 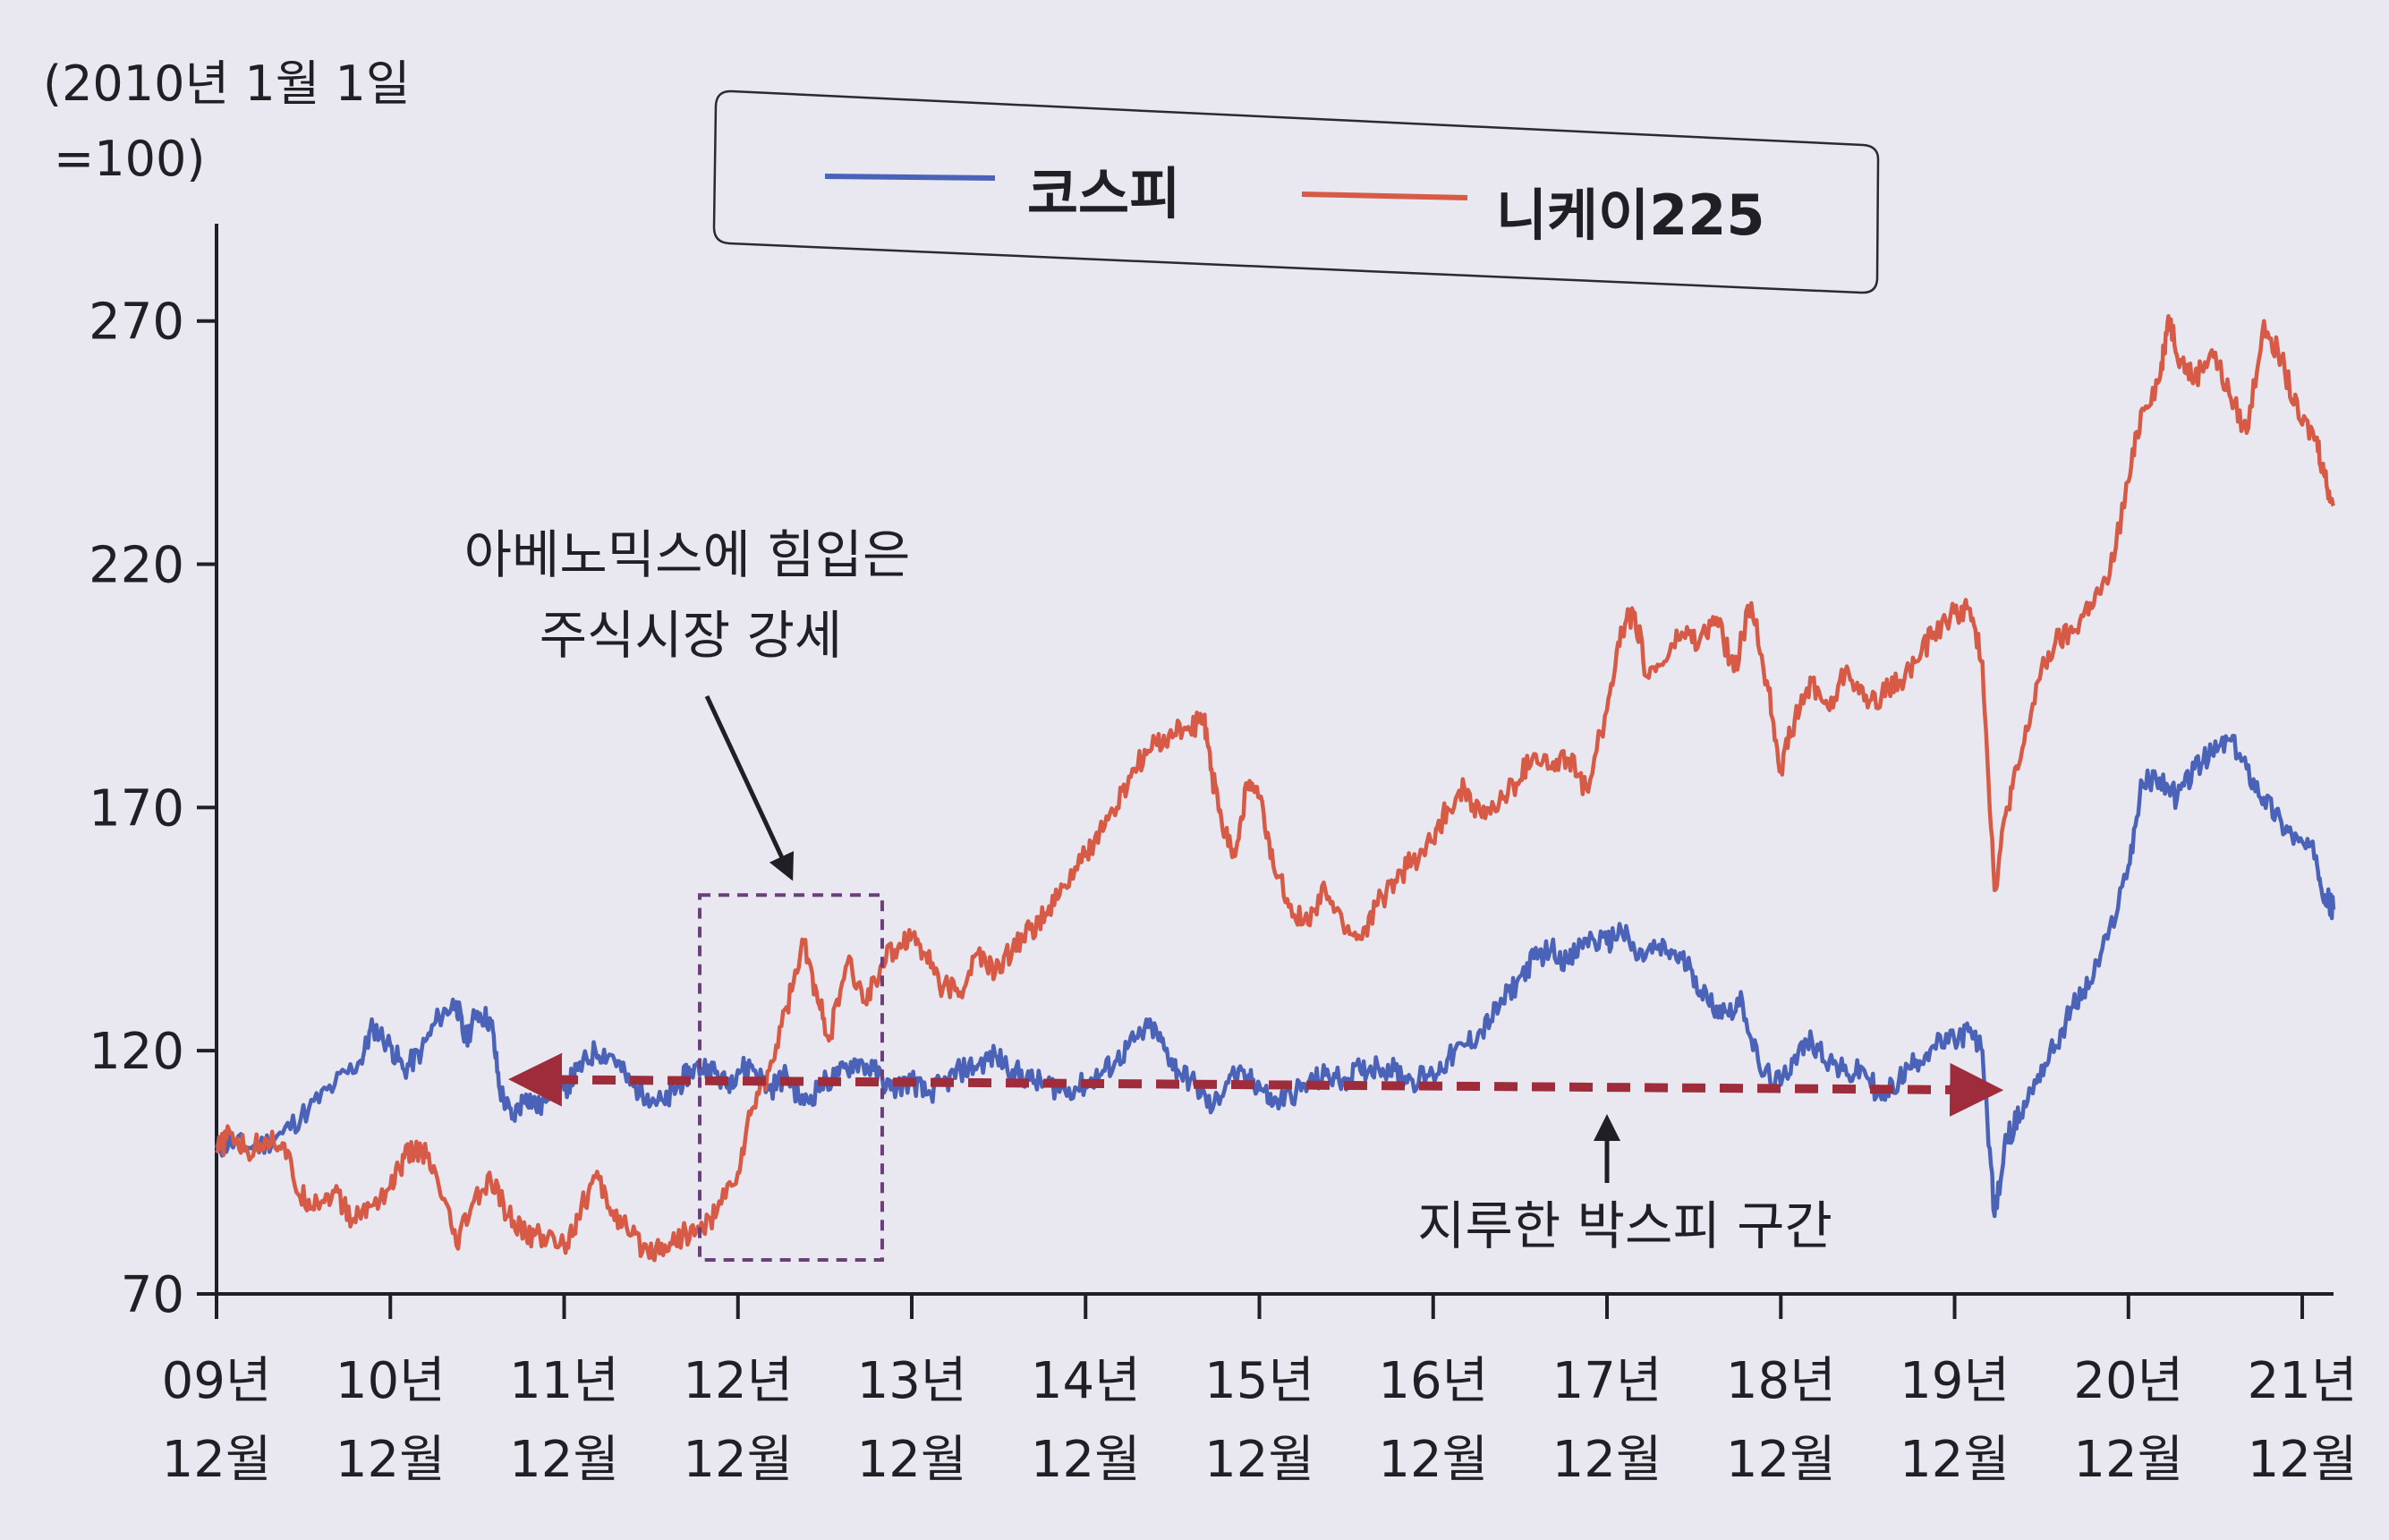 What do you see at coordinates (136, 323) in the screenshot?
I see `y-tick-label: 270` at bounding box center [136, 323].